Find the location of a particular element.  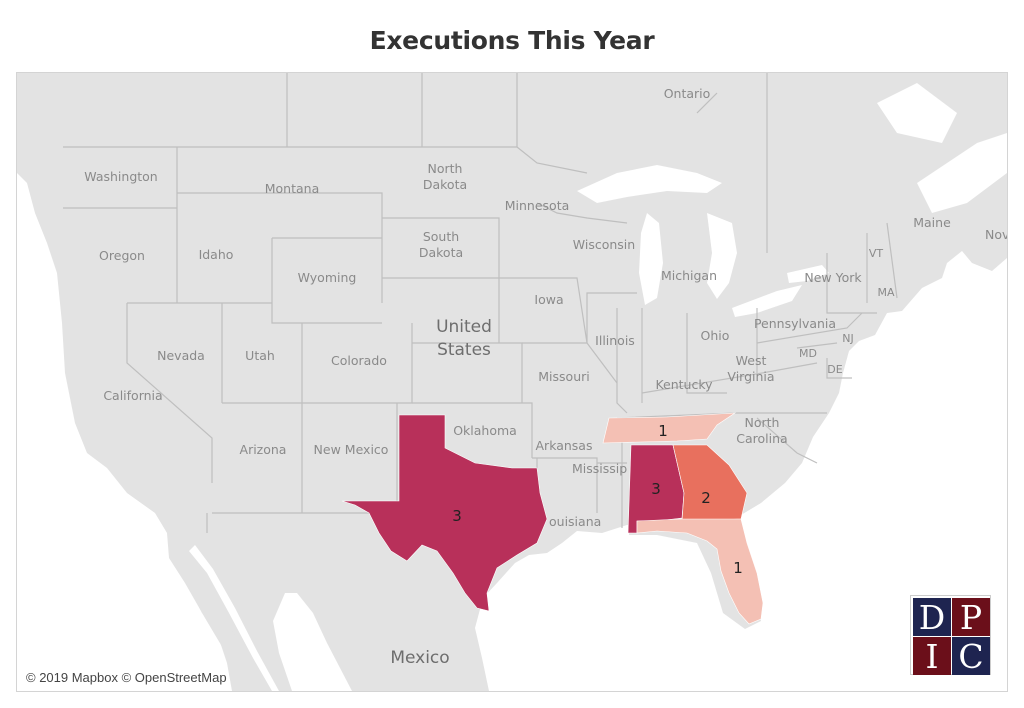

label-mexico: Mexico is located at coordinates (419, 658).